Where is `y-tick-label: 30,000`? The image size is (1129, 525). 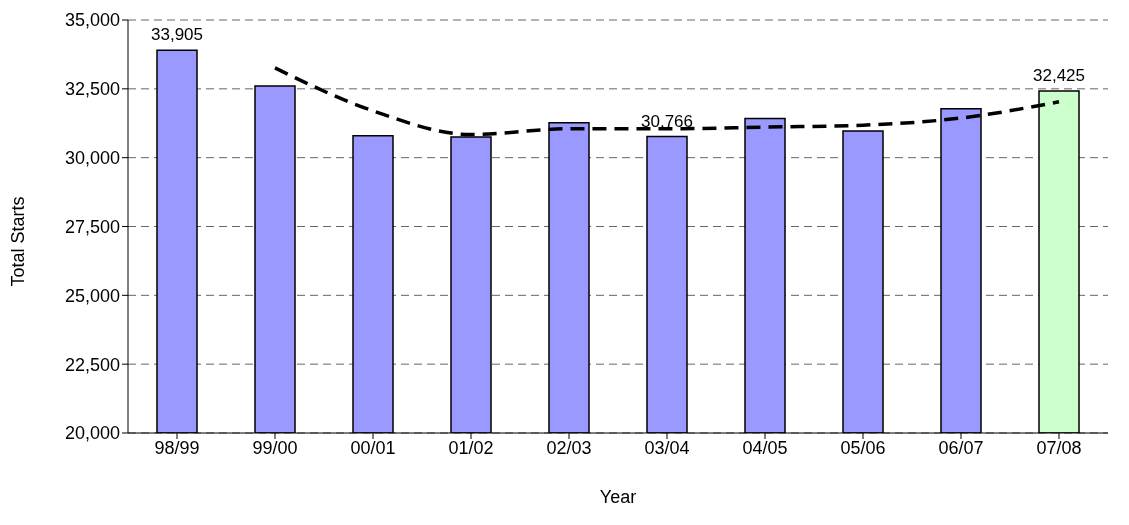 y-tick-label: 30,000 is located at coordinates (92, 158).